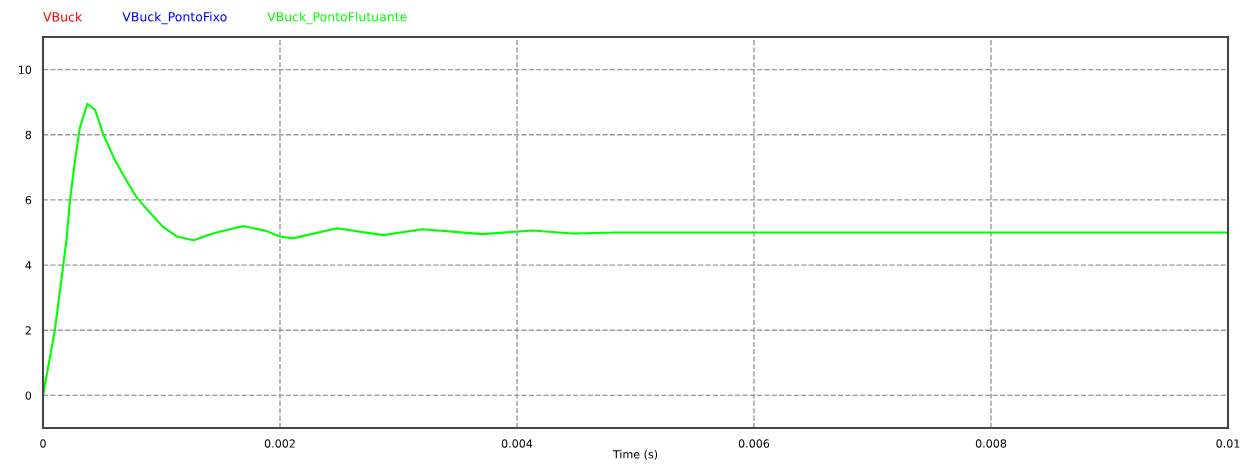 This screenshot has width=1240, height=472. I want to click on legend-label: VBuck, so click(63, 16).